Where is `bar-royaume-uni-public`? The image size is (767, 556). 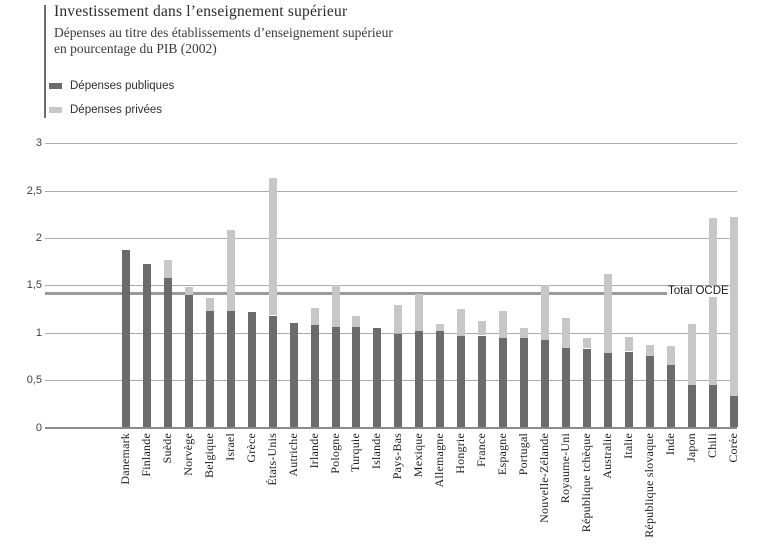 bar-royaume-uni-public is located at coordinates (566, 388).